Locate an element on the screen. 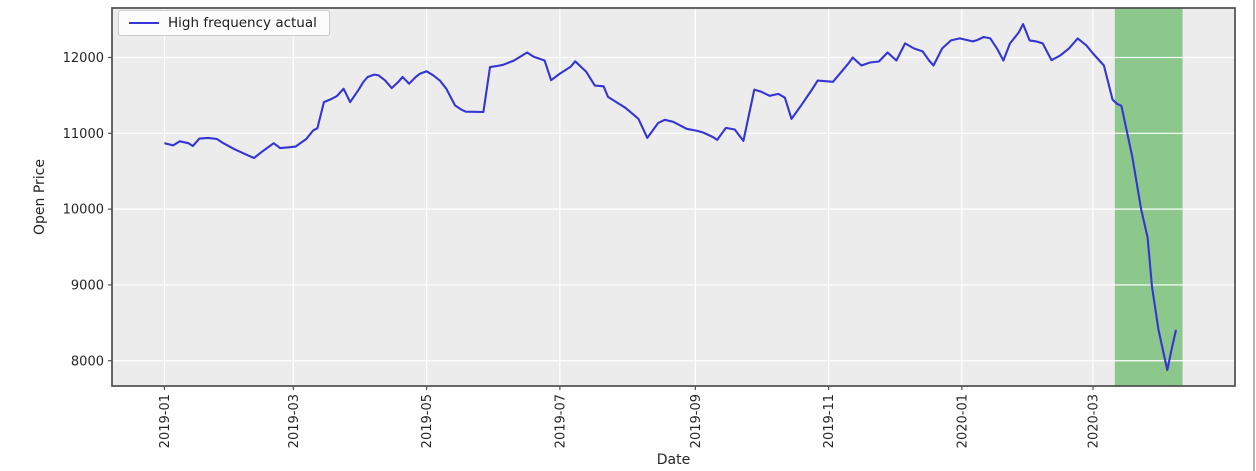  y-tick-label: 12000 is located at coordinates (83, 58).